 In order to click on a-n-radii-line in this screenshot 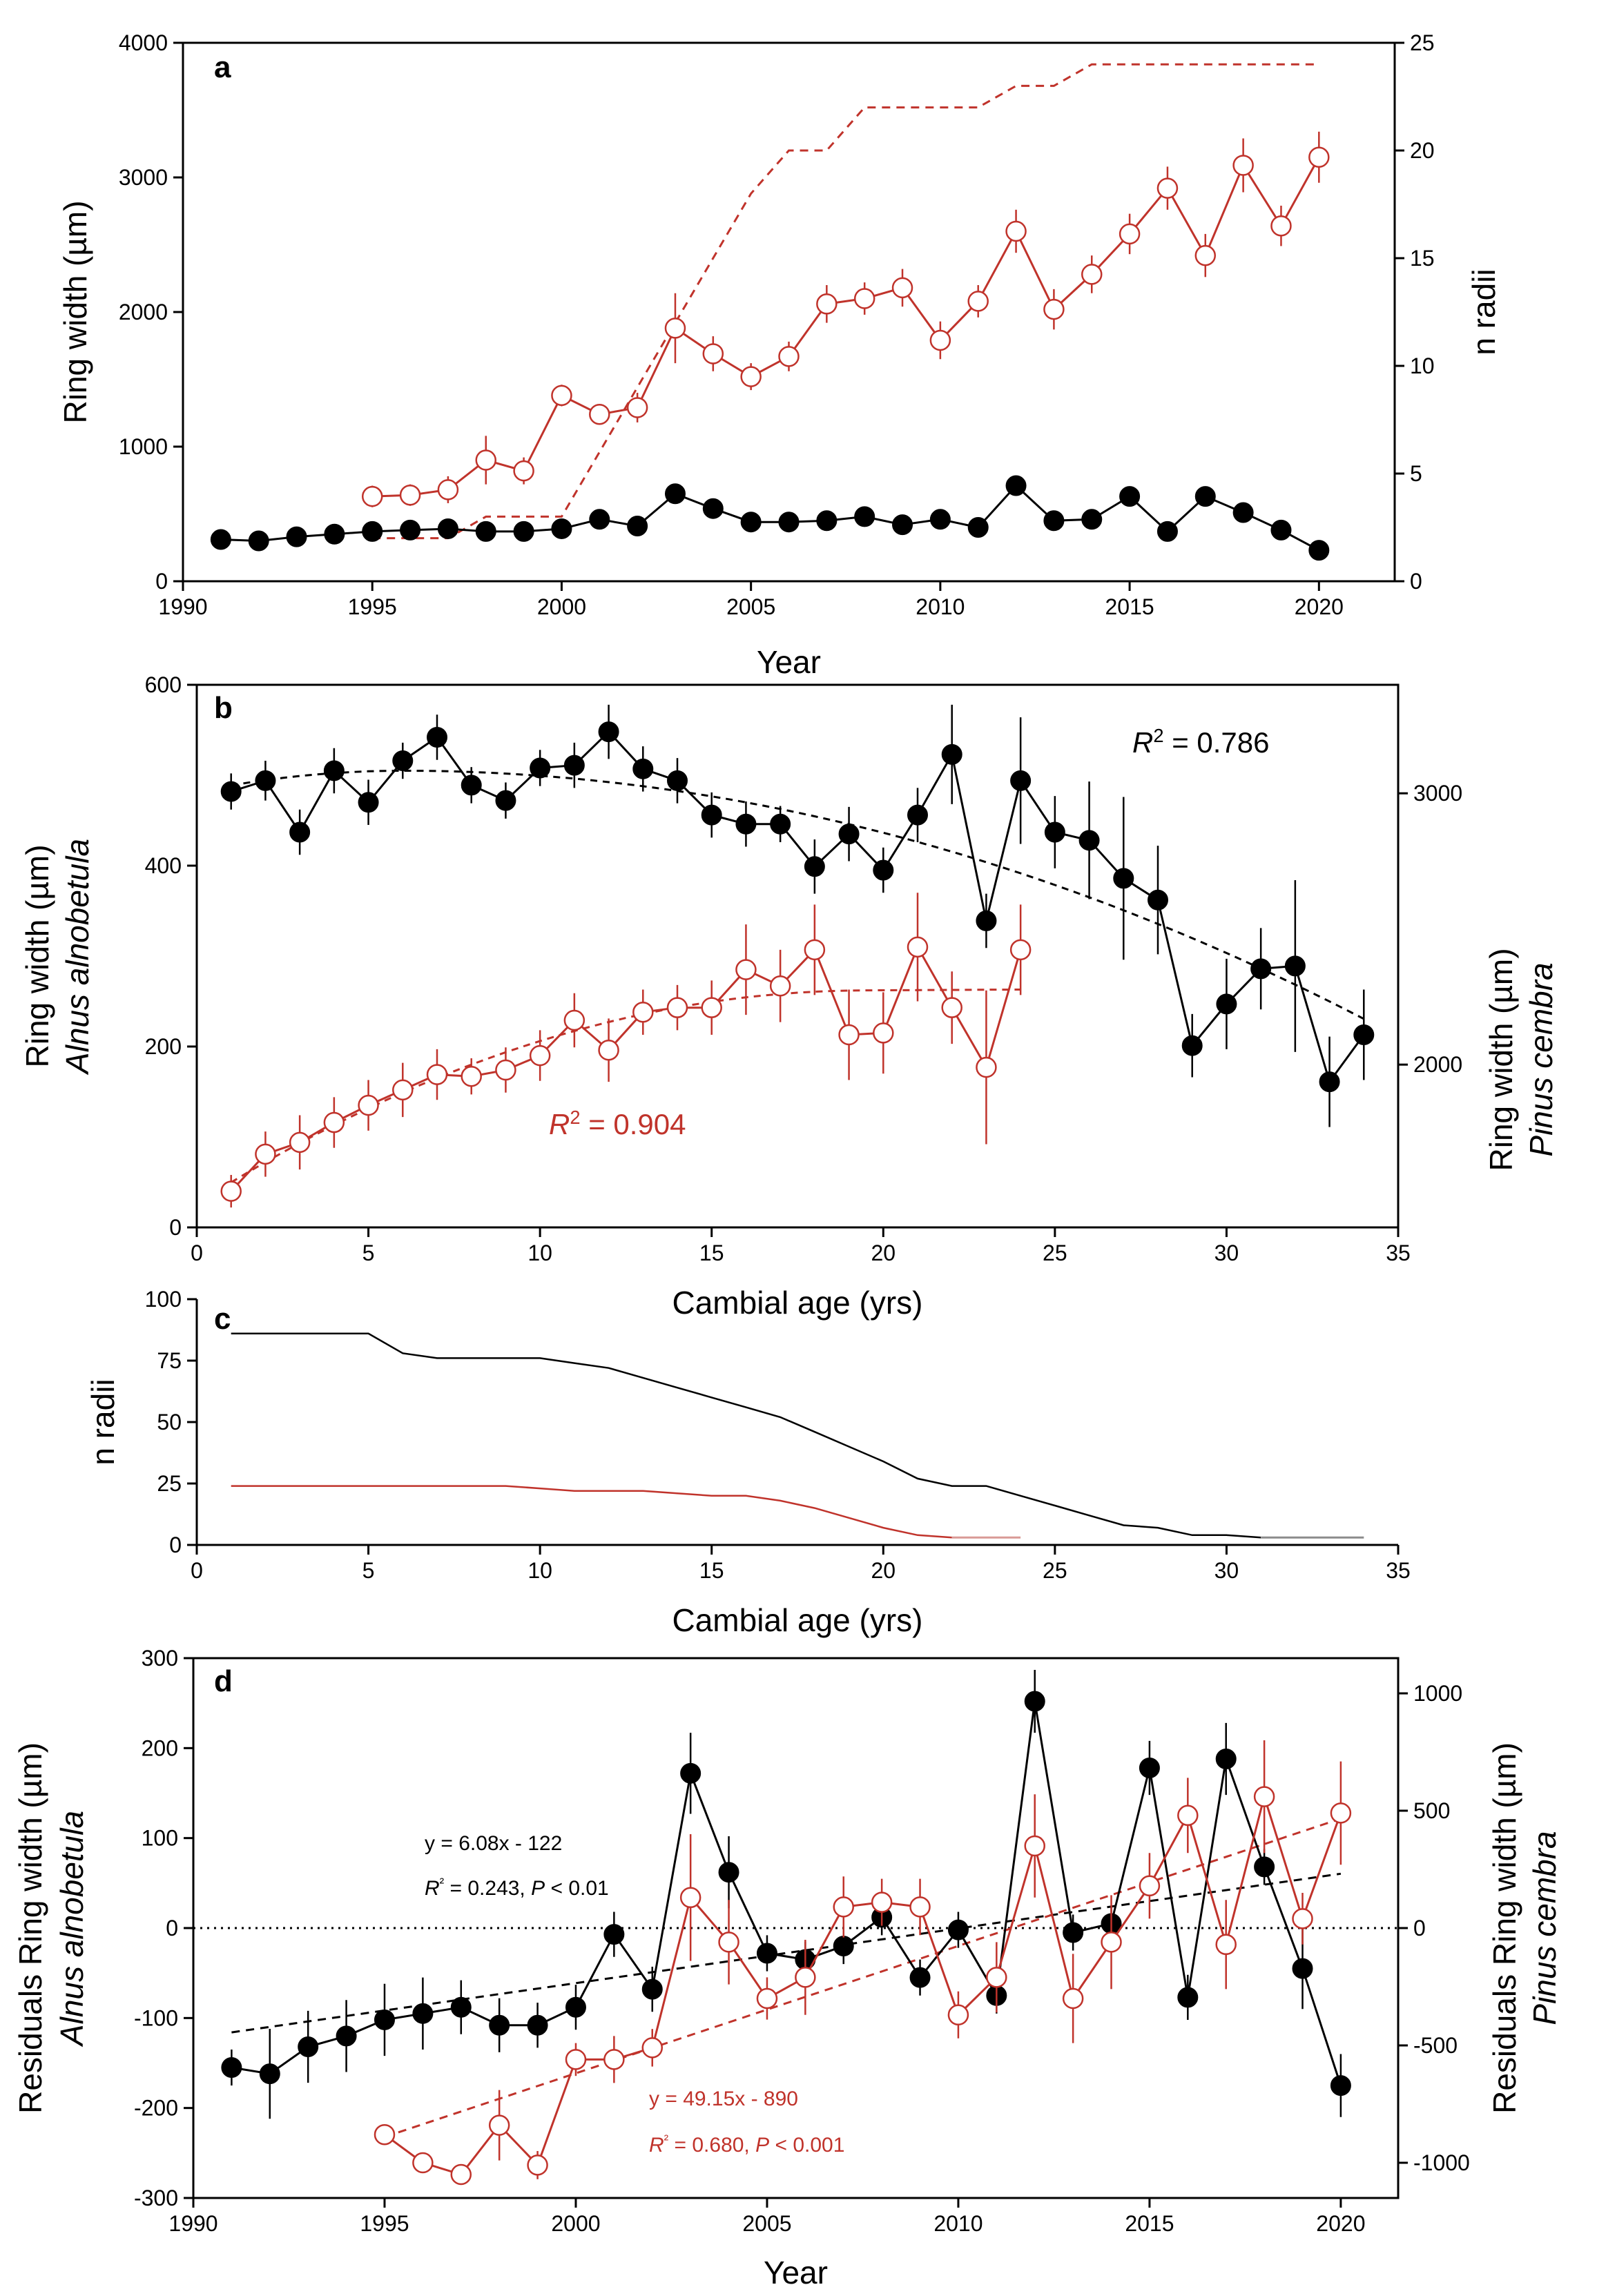, I will do `click(845, 301)`.